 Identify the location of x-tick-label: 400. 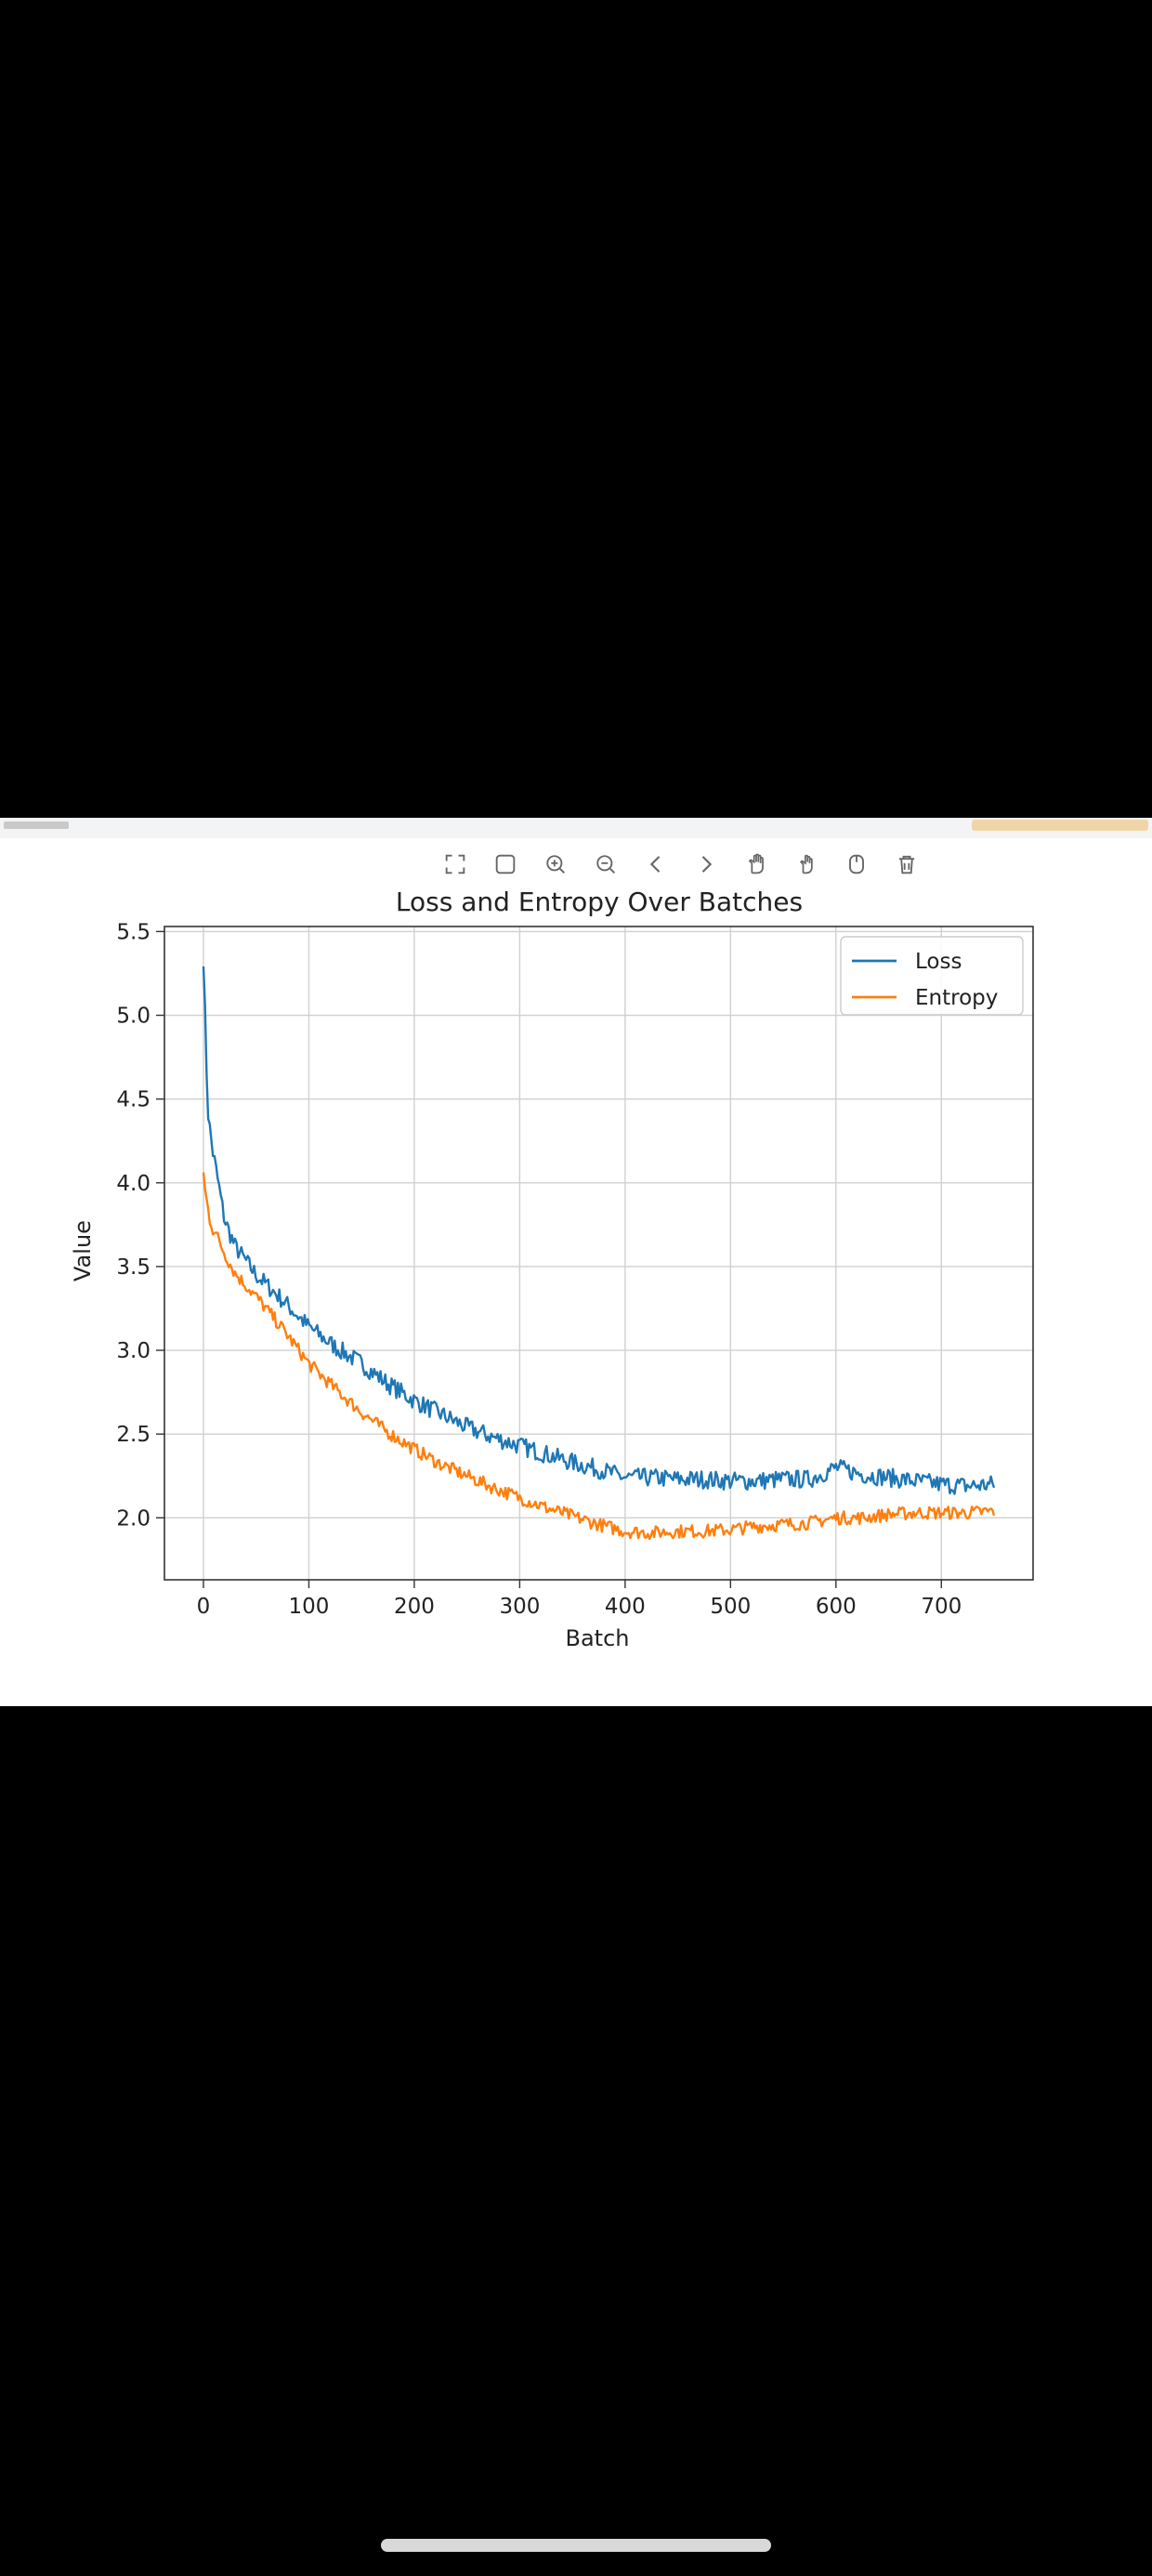
(625, 1607).